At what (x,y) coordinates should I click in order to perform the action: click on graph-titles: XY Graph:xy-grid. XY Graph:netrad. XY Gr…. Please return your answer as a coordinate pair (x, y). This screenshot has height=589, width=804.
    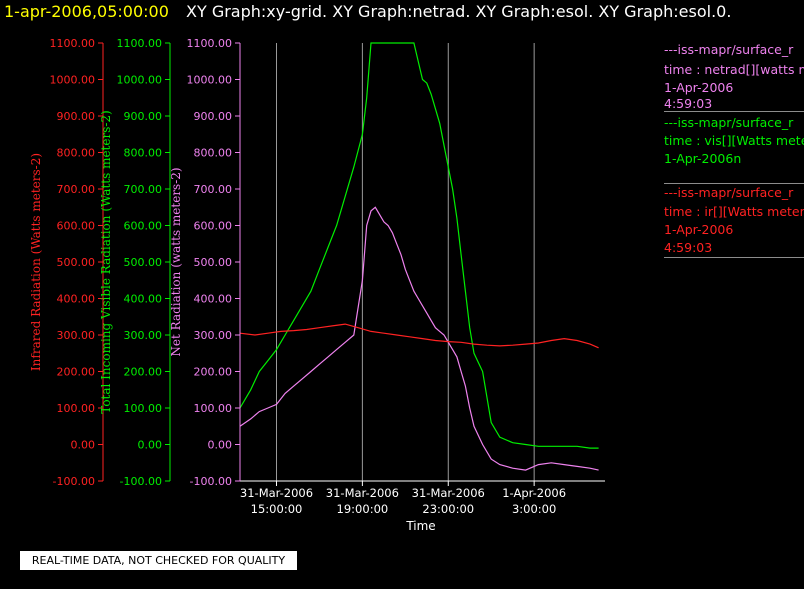
    Looking at the image, I should click on (459, 11).